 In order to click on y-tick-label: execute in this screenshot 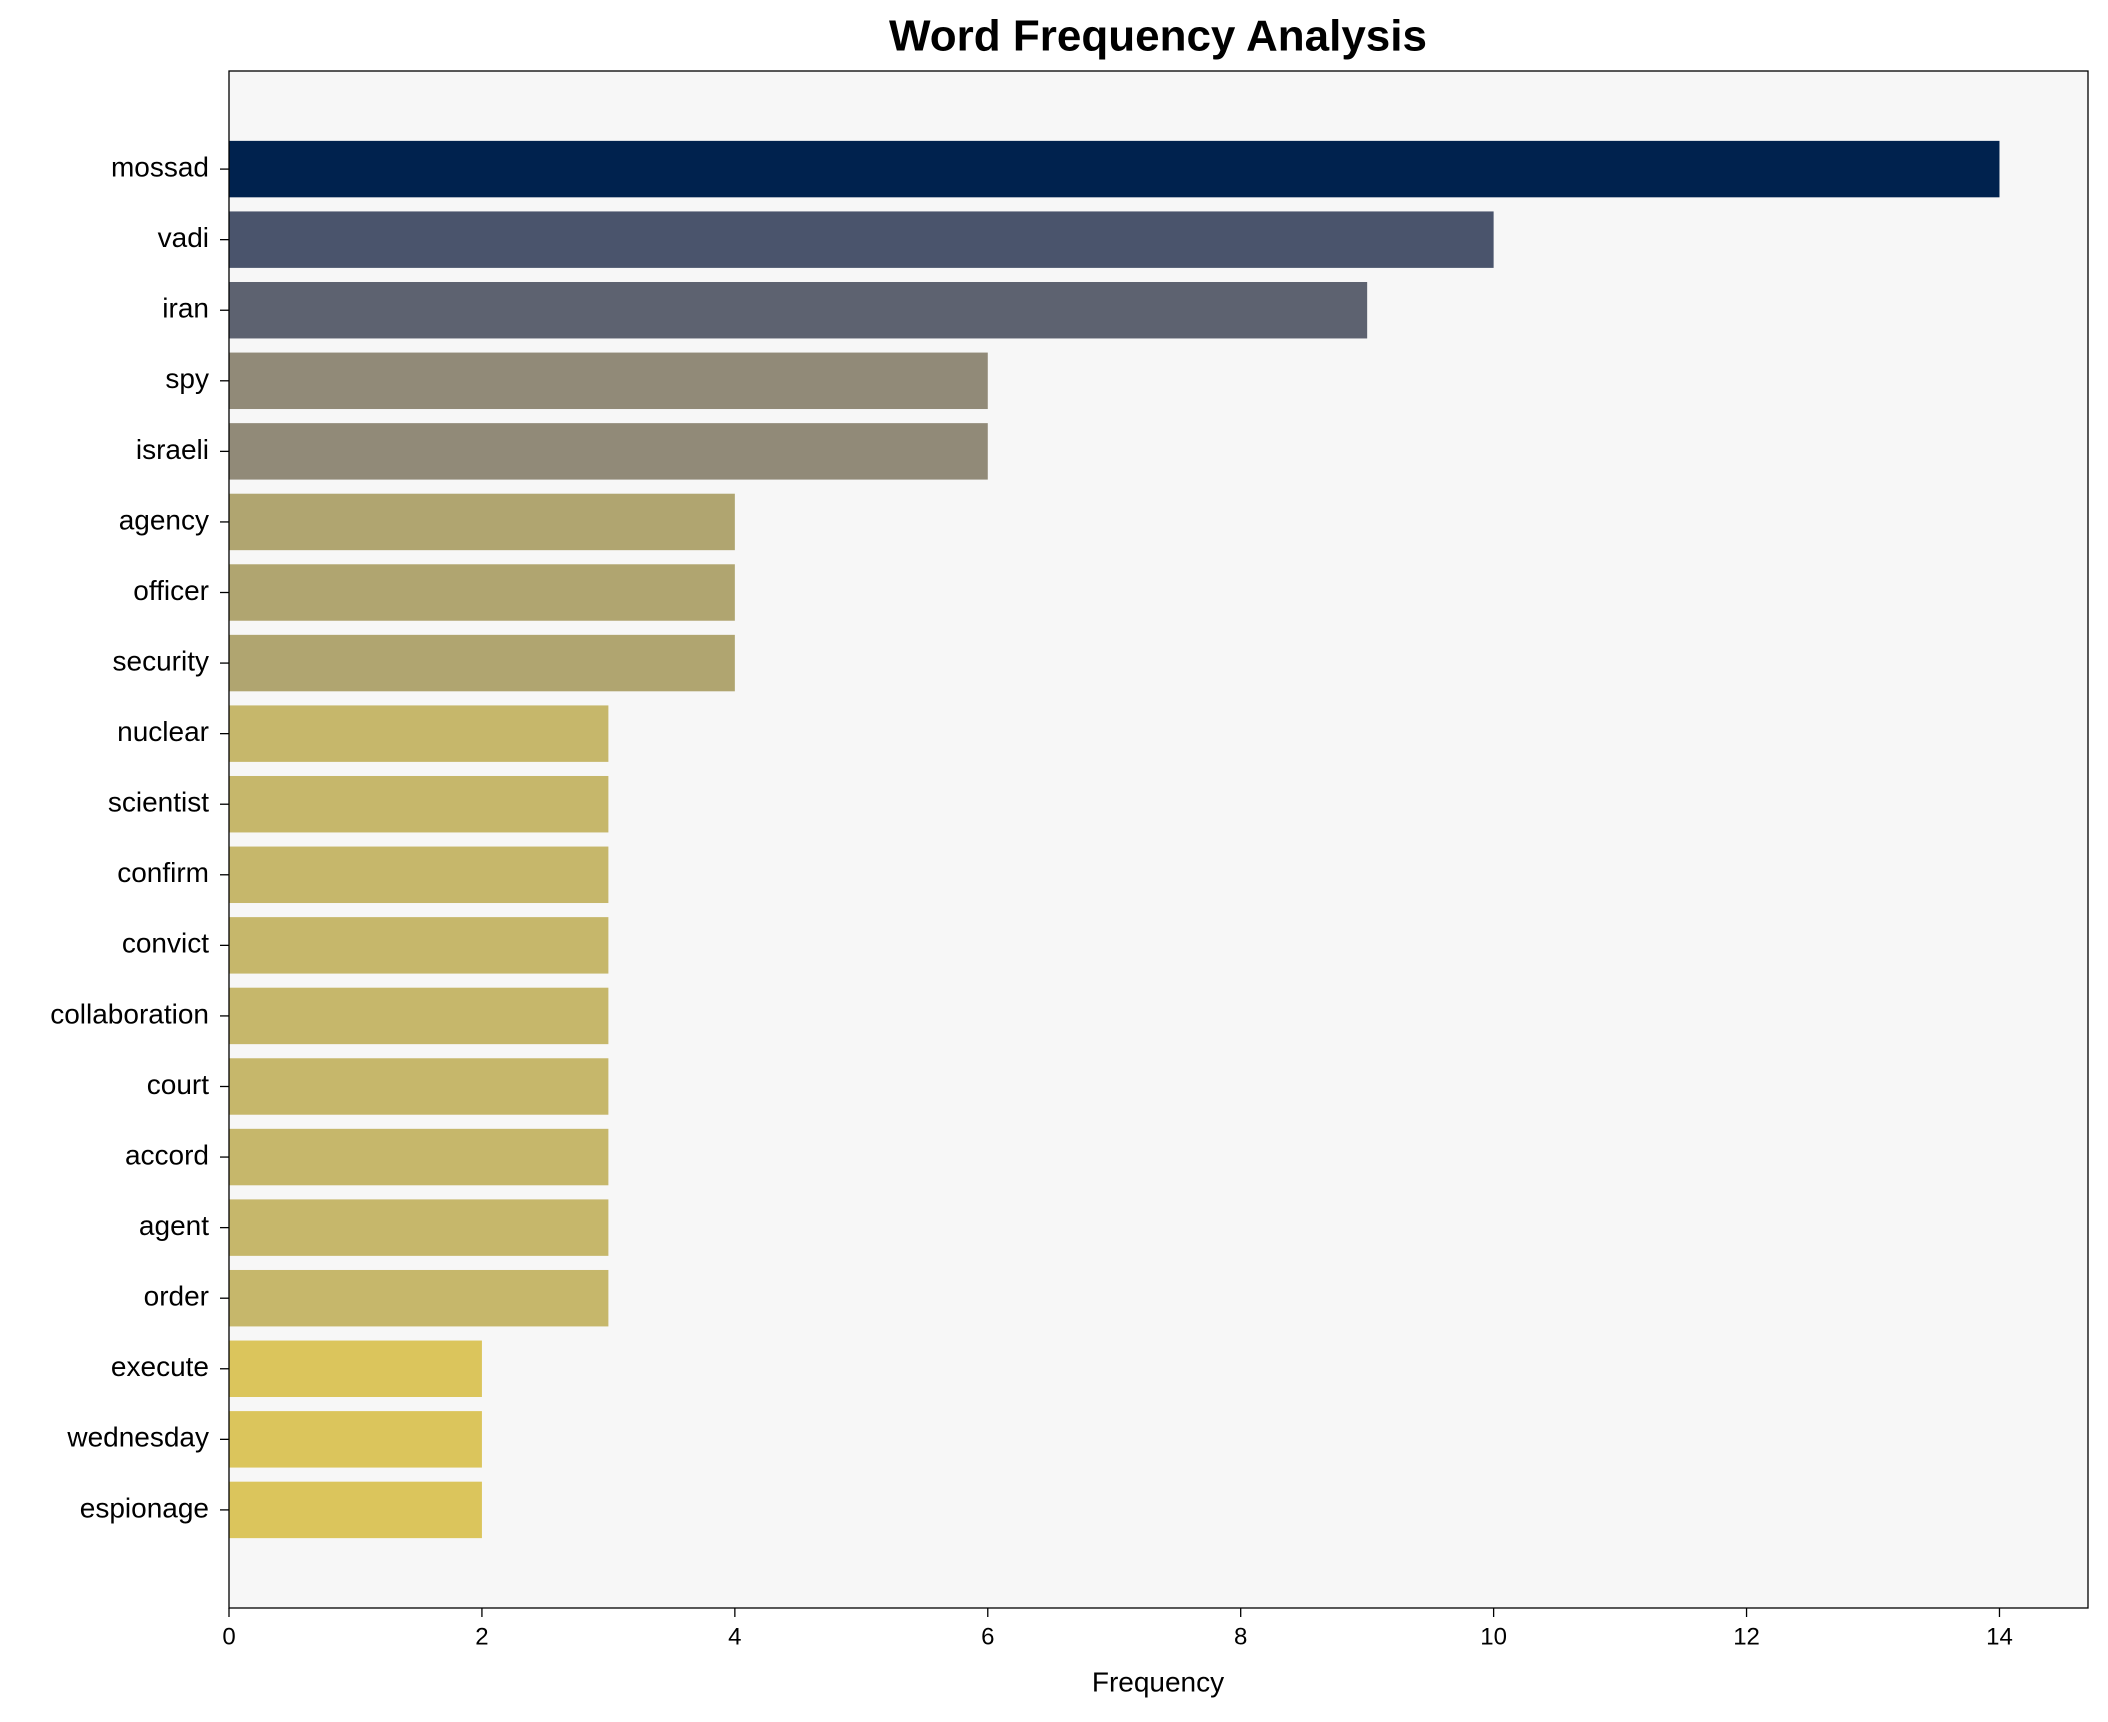, I will do `click(160, 1366)`.